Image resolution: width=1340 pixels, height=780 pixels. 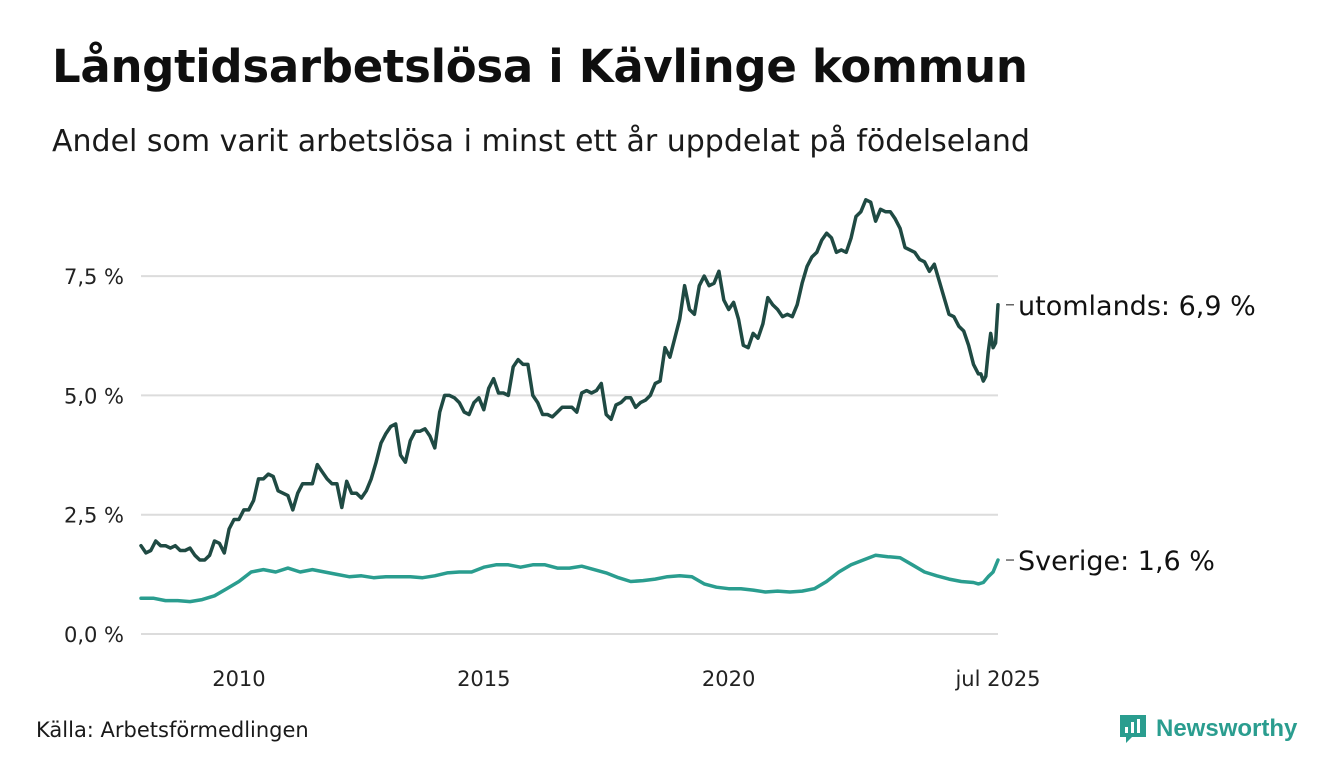 What do you see at coordinates (94, 456) in the screenshot?
I see `y-axis-ticks: 0,0 % 2,5 % 5,0 % 7,5 %` at bounding box center [94, 456].